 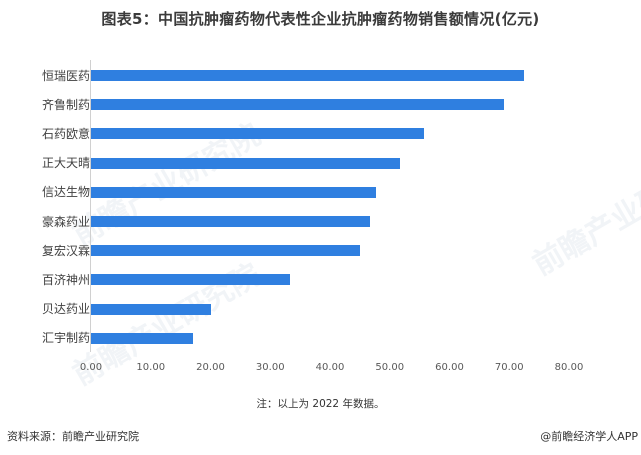 I want to click on x-tick-label: 80.00, so click(x=569, y=367).